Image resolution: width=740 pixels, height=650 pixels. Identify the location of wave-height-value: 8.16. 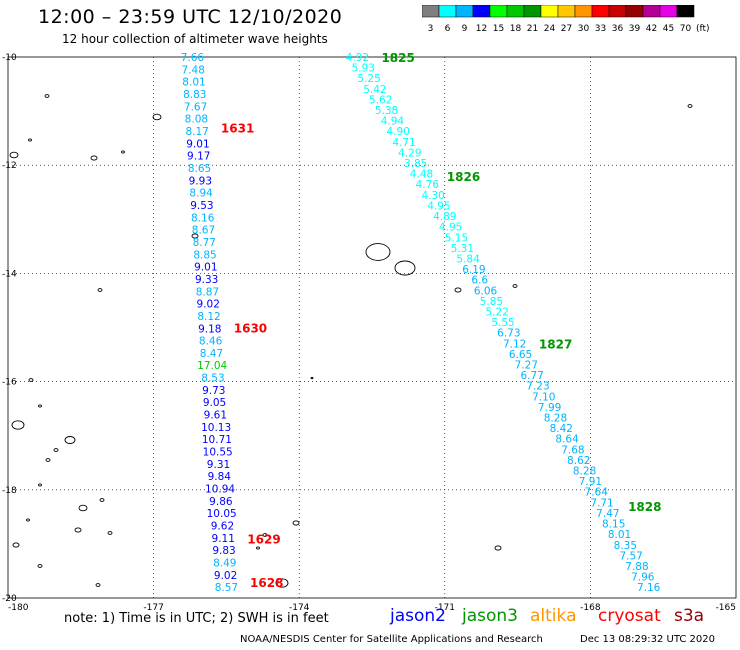
(203, 218).